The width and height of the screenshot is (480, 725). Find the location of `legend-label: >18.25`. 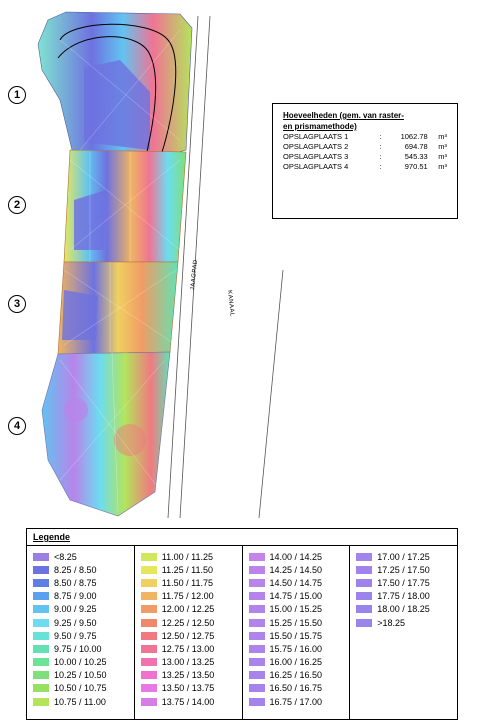

legend-label: >18.25 is located at coordinates (391, 622).